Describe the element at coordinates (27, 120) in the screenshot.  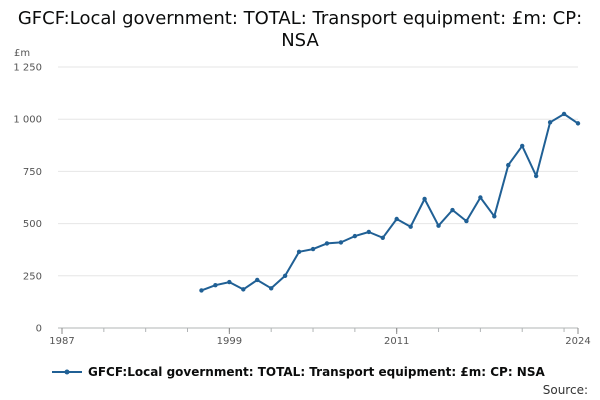
I see `y-tick-label: 1 000` at that location.